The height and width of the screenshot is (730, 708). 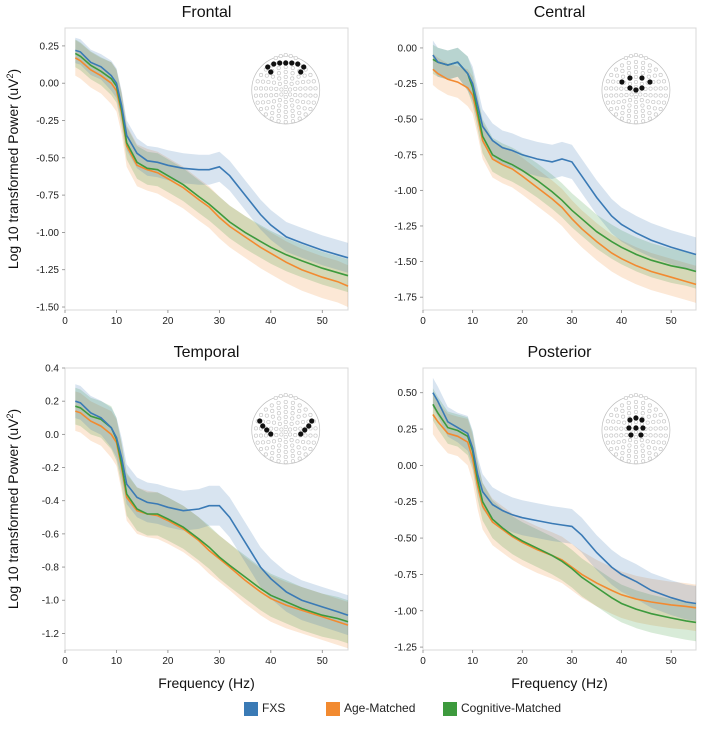 I want to click on y-tick-label: -1.50, so click(x=405, y=262).